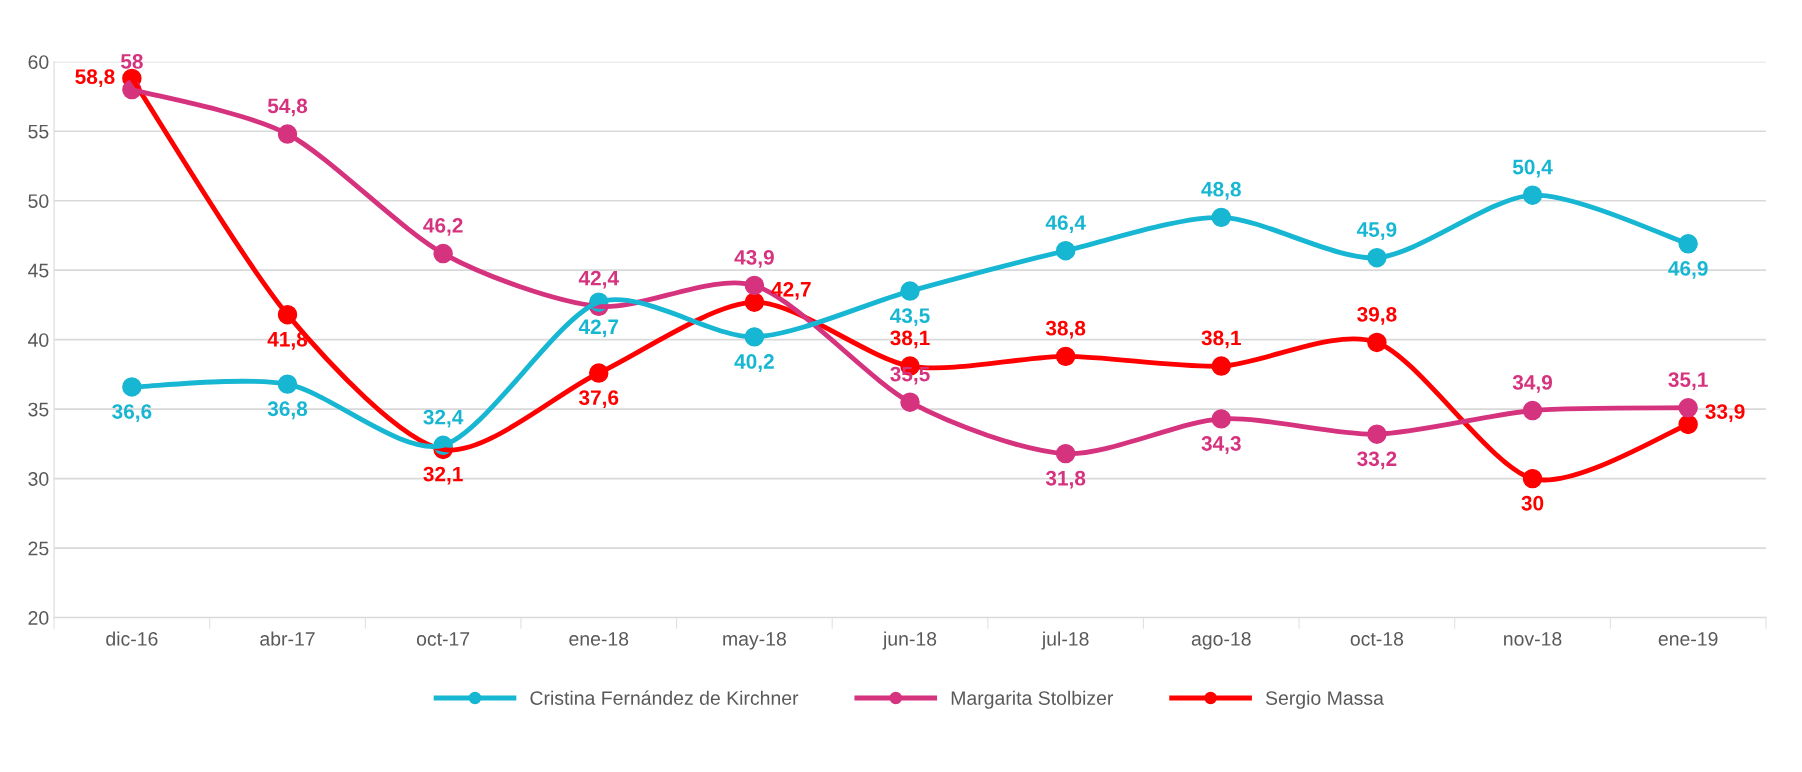  What do you see at coordinates (1377, 460) in the screenshot?
I see `data-label: 33,2` at bounding box center [1377, 460].